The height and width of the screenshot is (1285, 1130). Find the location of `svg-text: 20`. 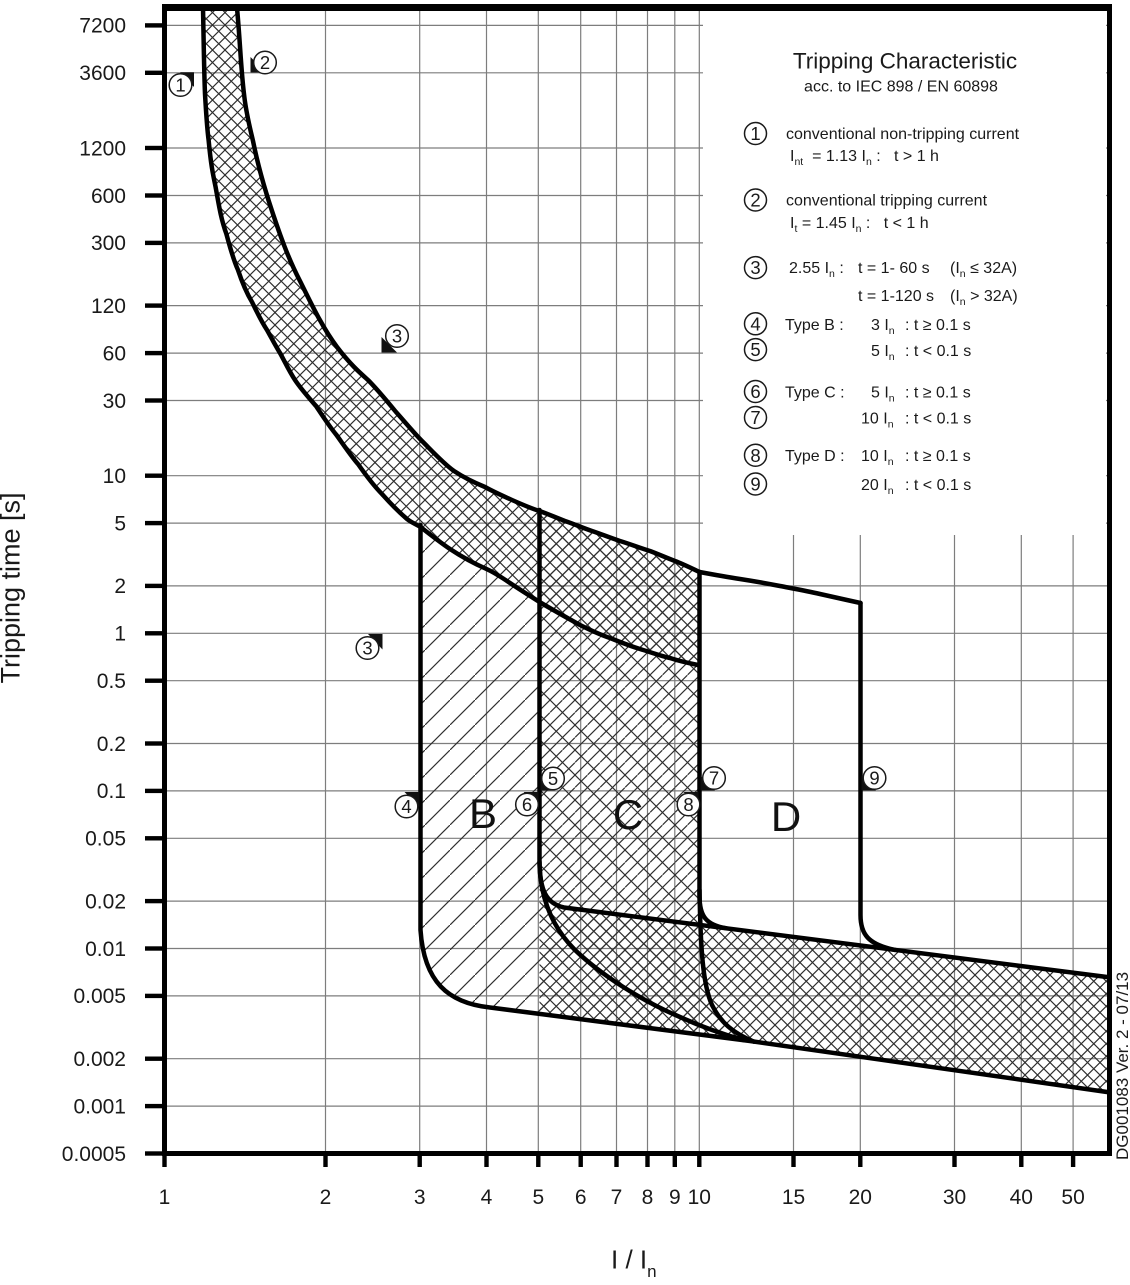

svg-text: 20 is located at coordinates (860, 1197).